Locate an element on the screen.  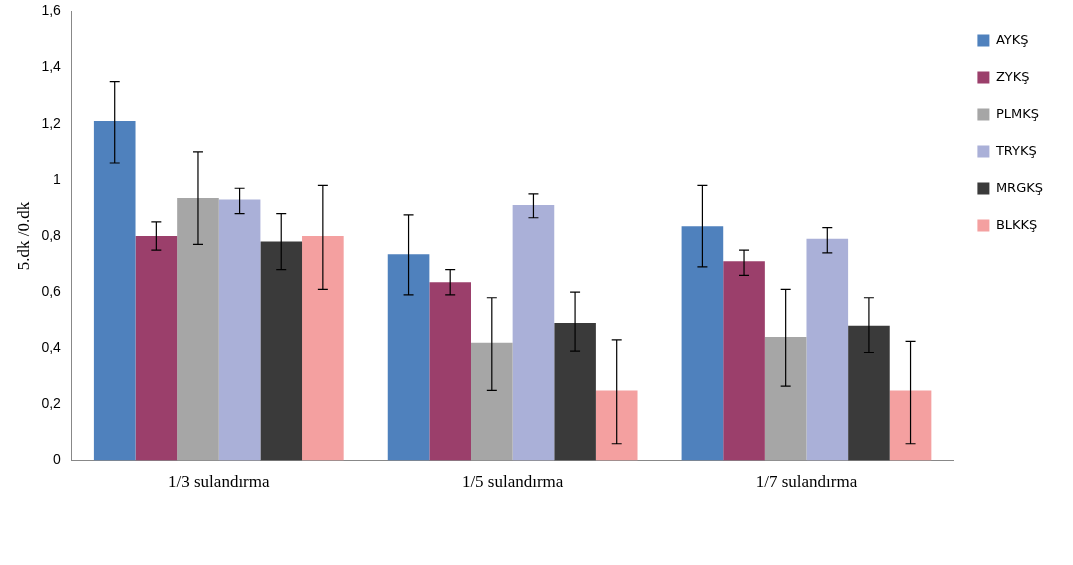
legend-label: PLMKŞ is located at coordinates (1017, 113).